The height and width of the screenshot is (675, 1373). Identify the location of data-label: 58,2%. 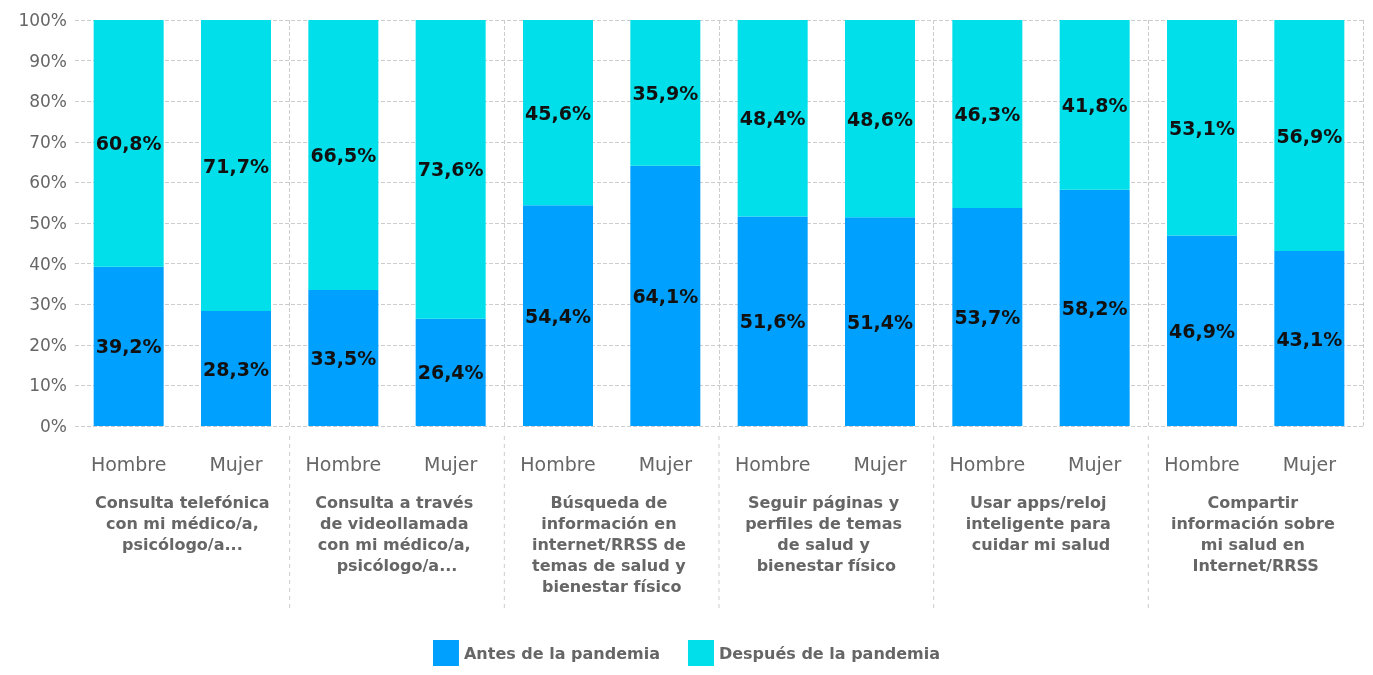
(1094, 307).